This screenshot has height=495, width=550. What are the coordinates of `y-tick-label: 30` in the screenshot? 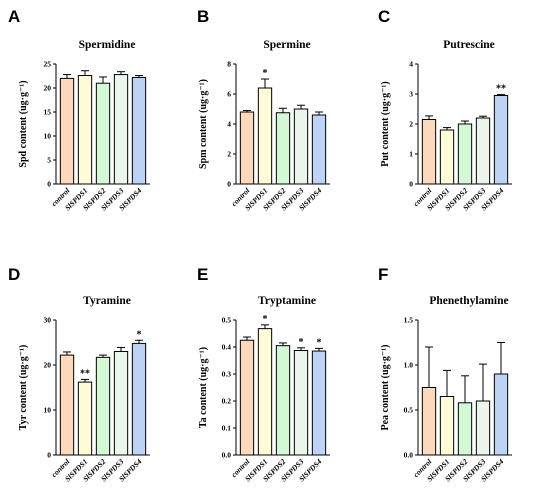 It's located at (48, 320).